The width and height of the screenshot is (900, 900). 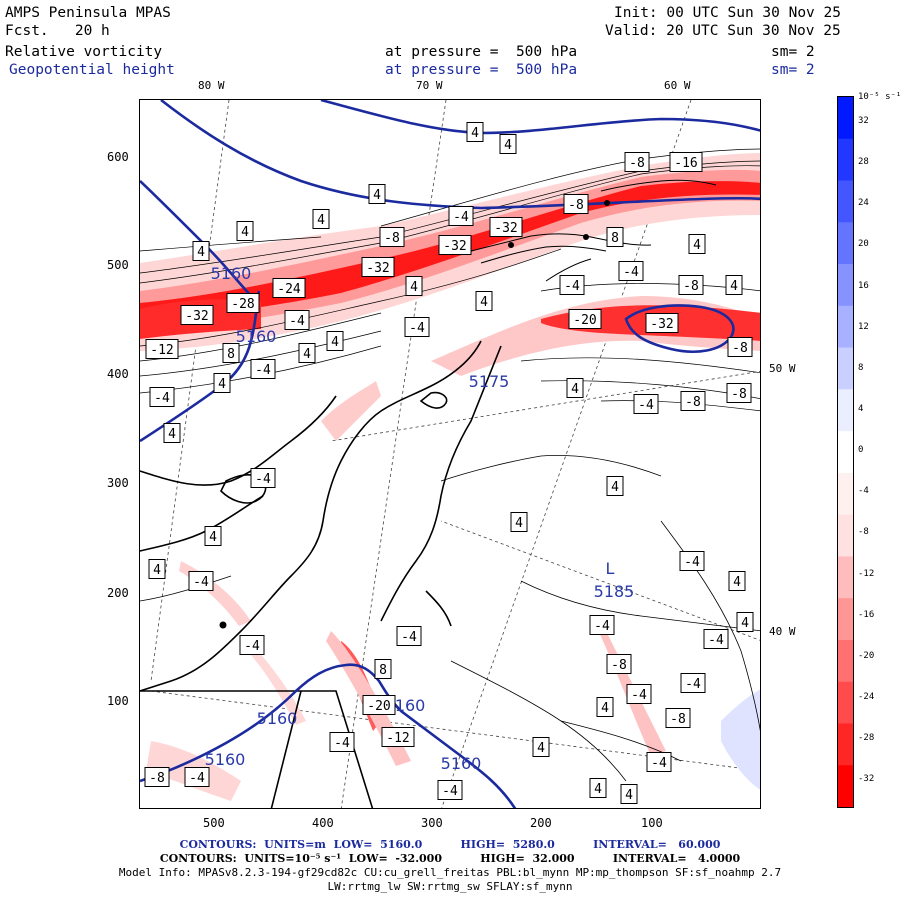 I want to click on colorbar-level-label: 4, so click(x=861, y=408).